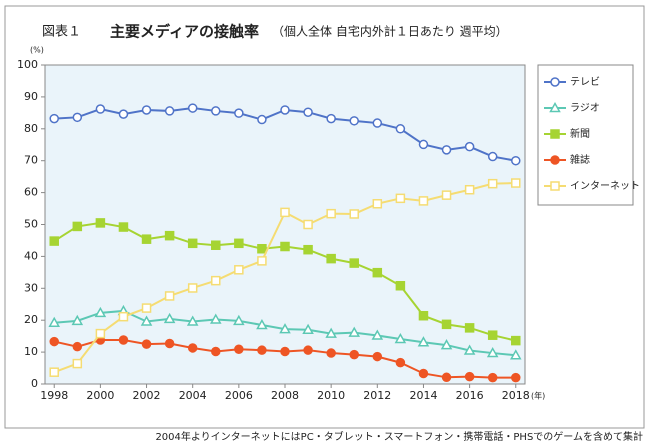 The width and height of the screenshot is (650, 444). I want to click on y-tick-label: 20, so click(31, 319).